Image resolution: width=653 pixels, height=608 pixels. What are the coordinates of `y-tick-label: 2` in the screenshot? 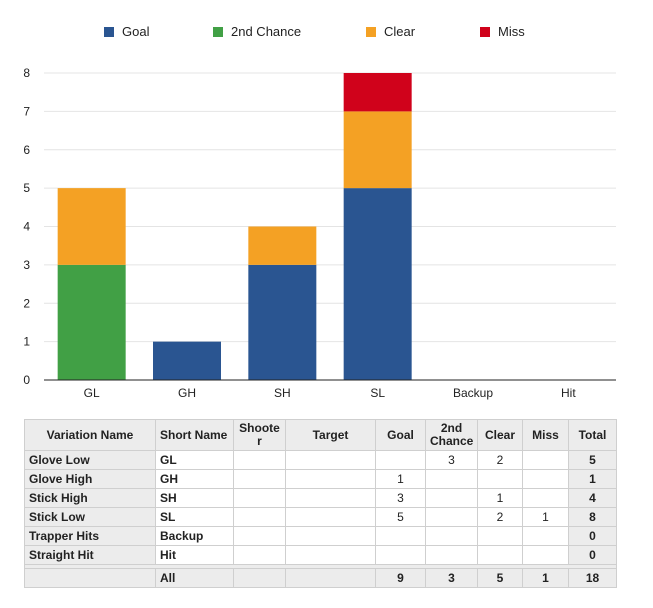 It's located at (26, 303).